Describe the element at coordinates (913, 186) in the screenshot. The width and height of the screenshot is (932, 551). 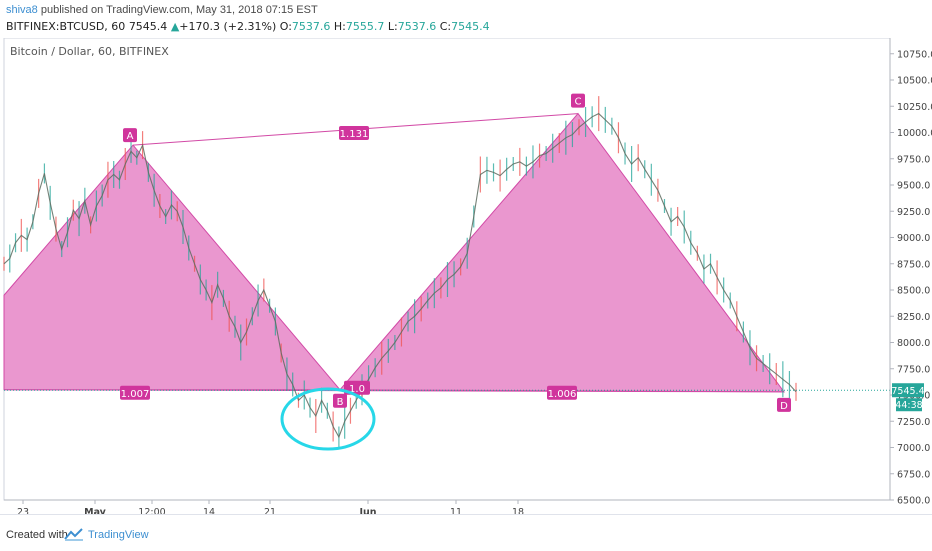
I see `price-tick-label: 9500.0` at that location.